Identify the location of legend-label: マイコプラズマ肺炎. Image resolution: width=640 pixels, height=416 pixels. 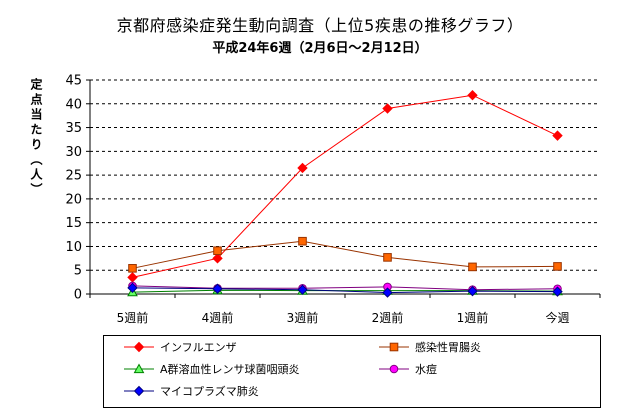
(209, 391).